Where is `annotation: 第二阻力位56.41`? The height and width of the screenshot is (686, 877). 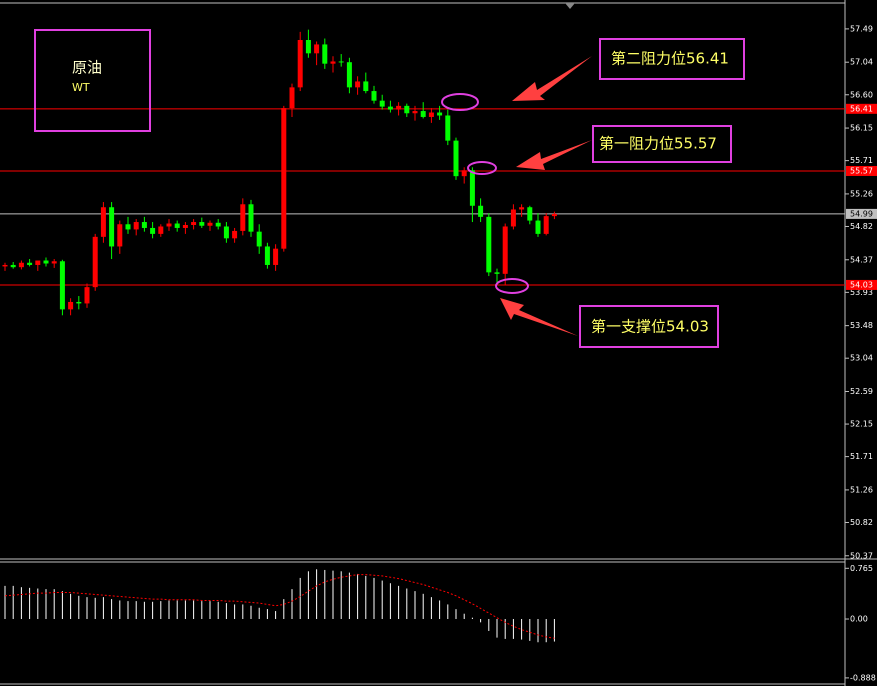
annotation: 第二阻力位56.41 is located at coordinates (670, 59).